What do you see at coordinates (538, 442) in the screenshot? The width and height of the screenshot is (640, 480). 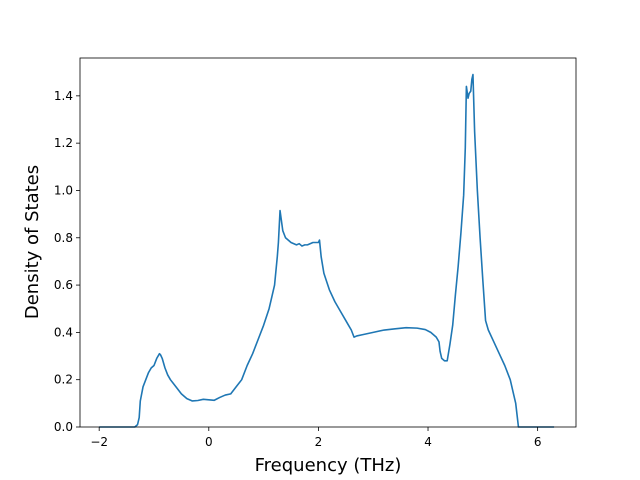 I see `x-tick-label: 6` at bounding box center [538, 442].